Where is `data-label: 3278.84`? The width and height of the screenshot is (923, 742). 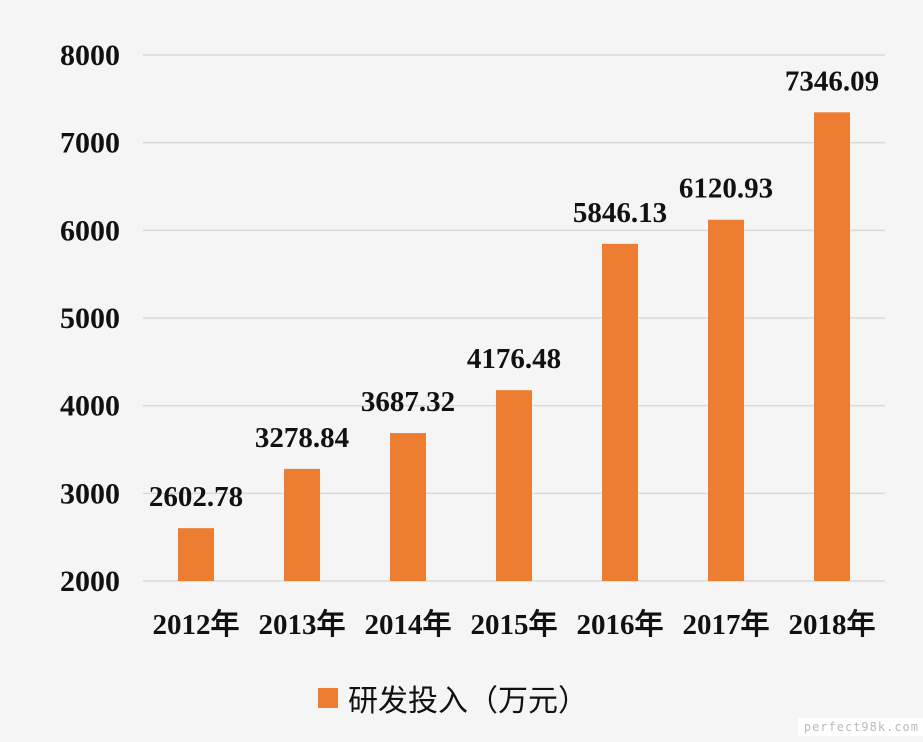
data-label: 3278.84 is located at coordinates (302, 438).